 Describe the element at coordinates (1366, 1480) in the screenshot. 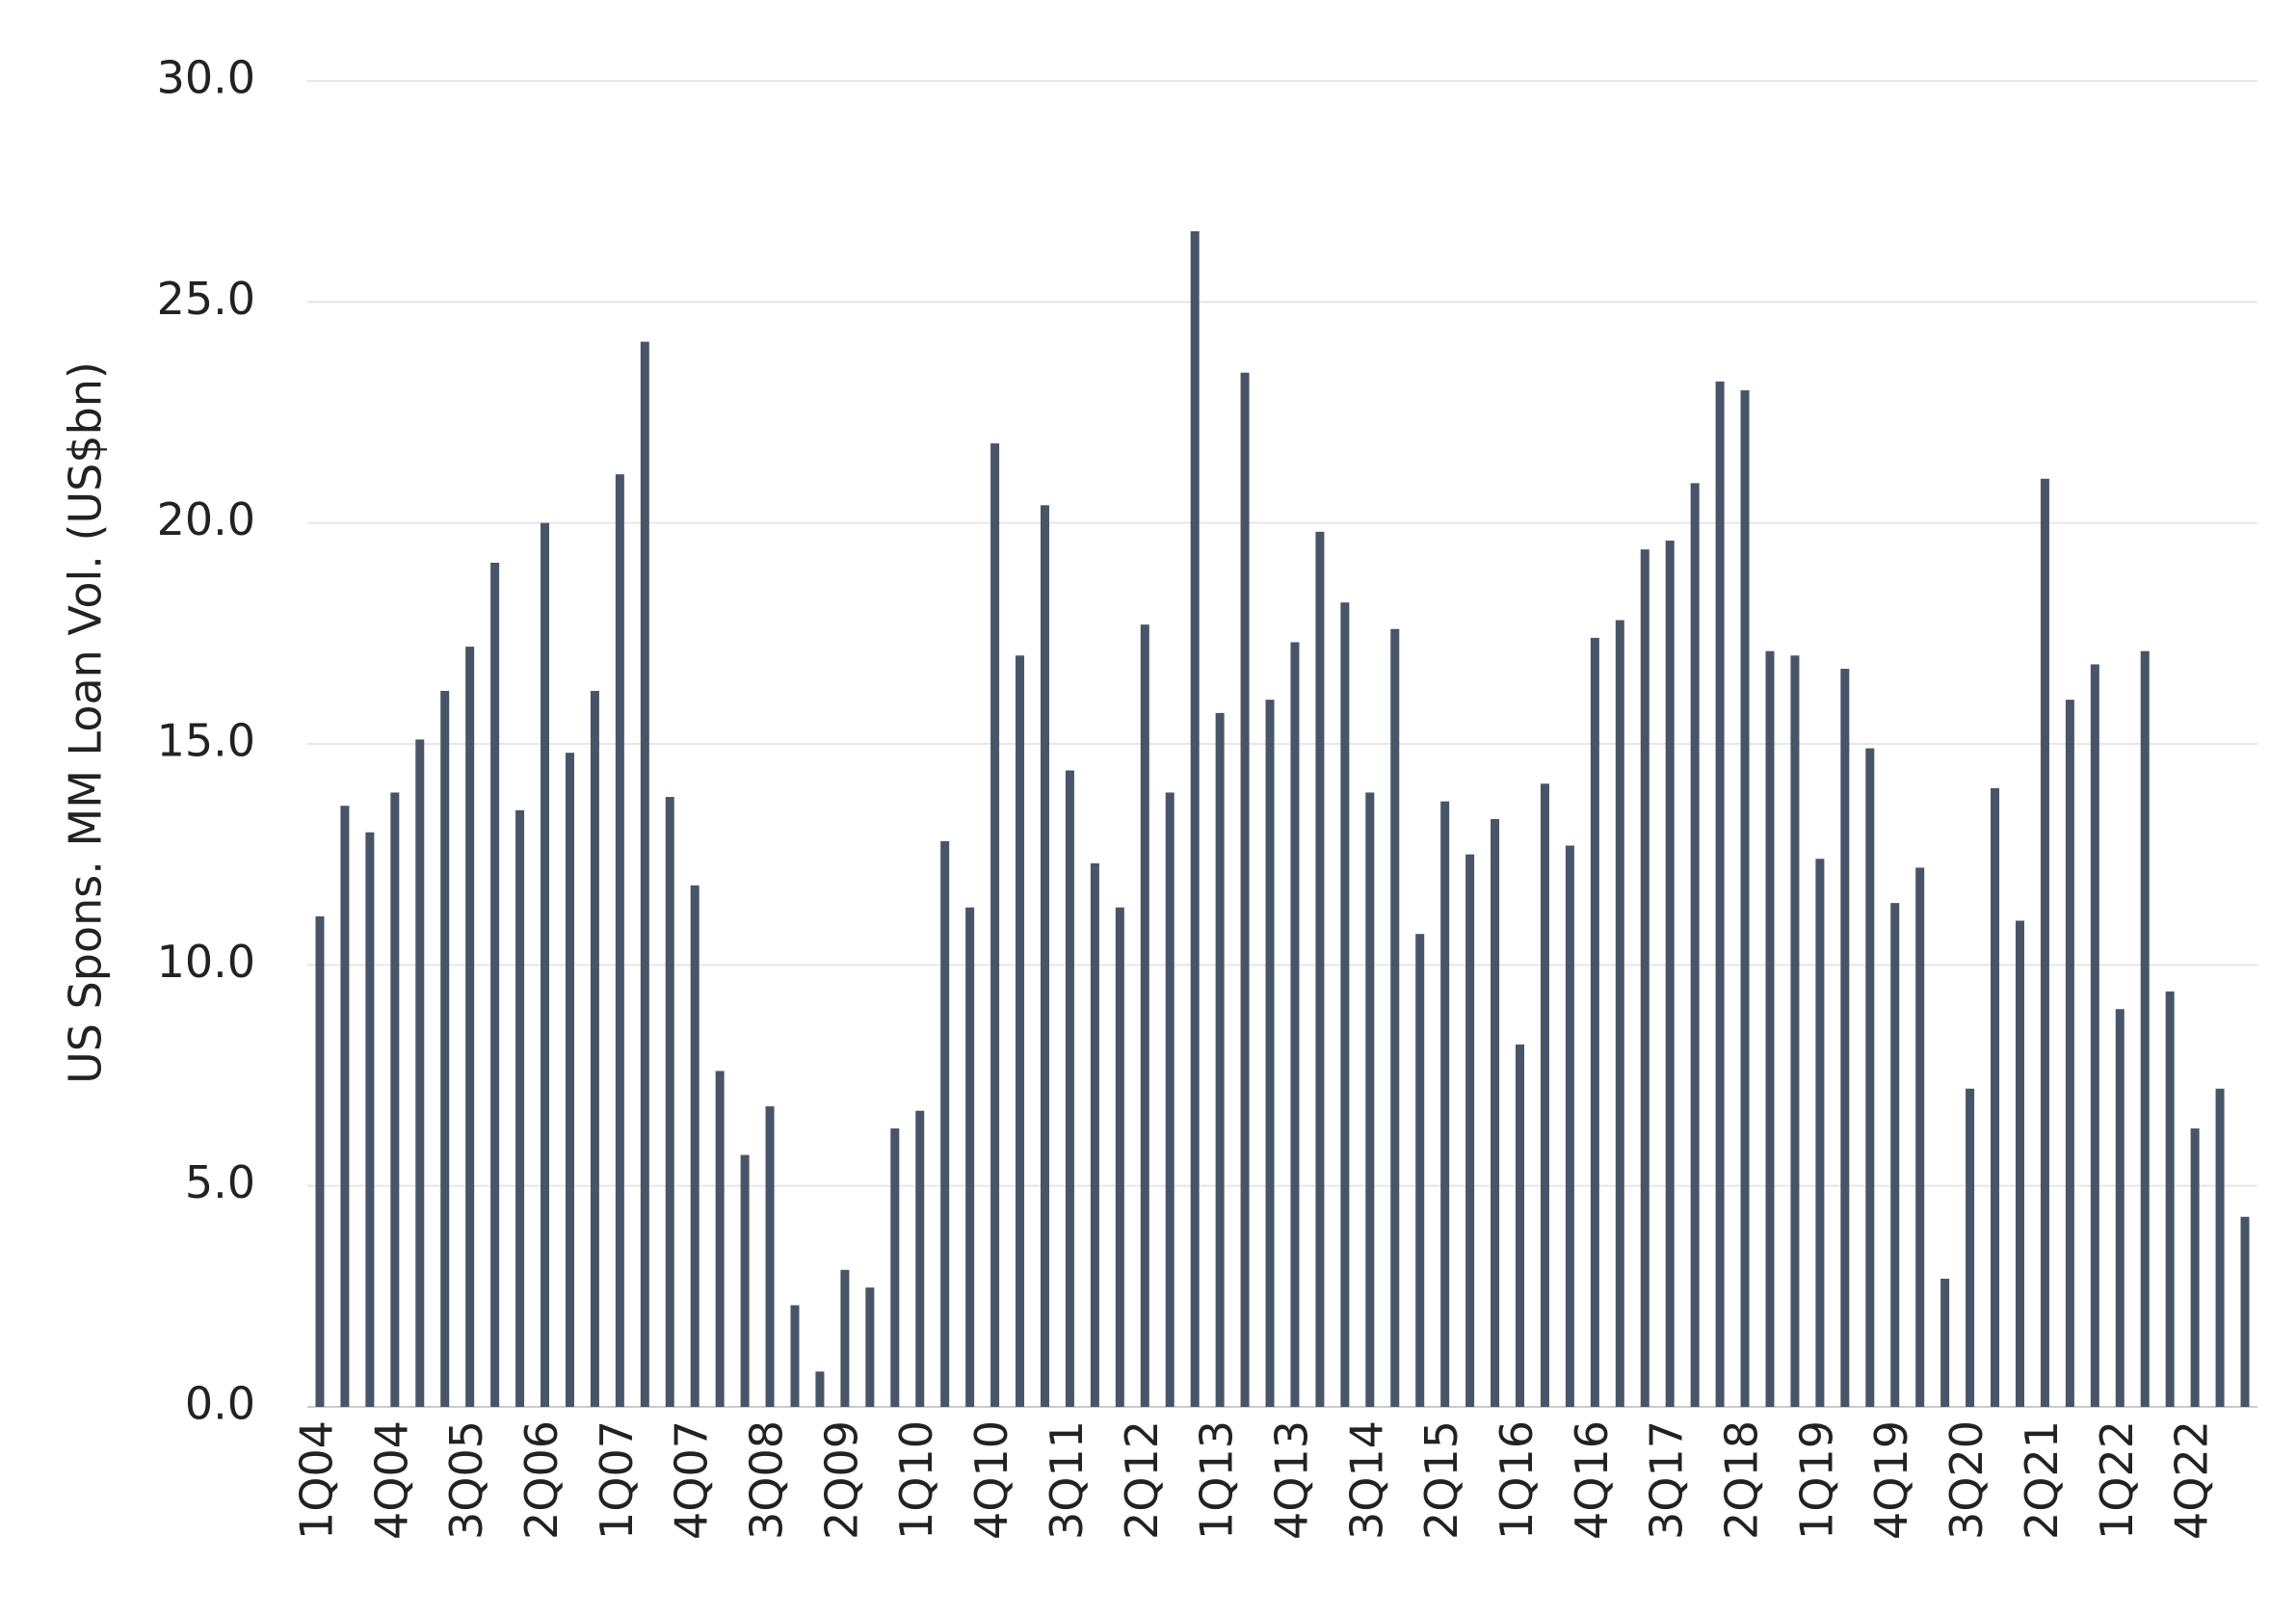

I see `x-tick-label: 3Q14` at that location.